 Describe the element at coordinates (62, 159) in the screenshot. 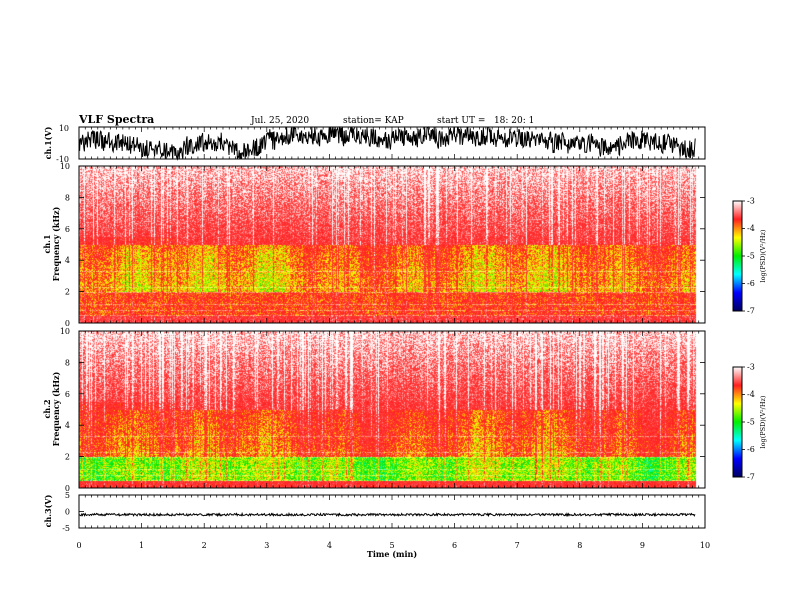

I see `ch1-ytick-bottom: -10` at that location.